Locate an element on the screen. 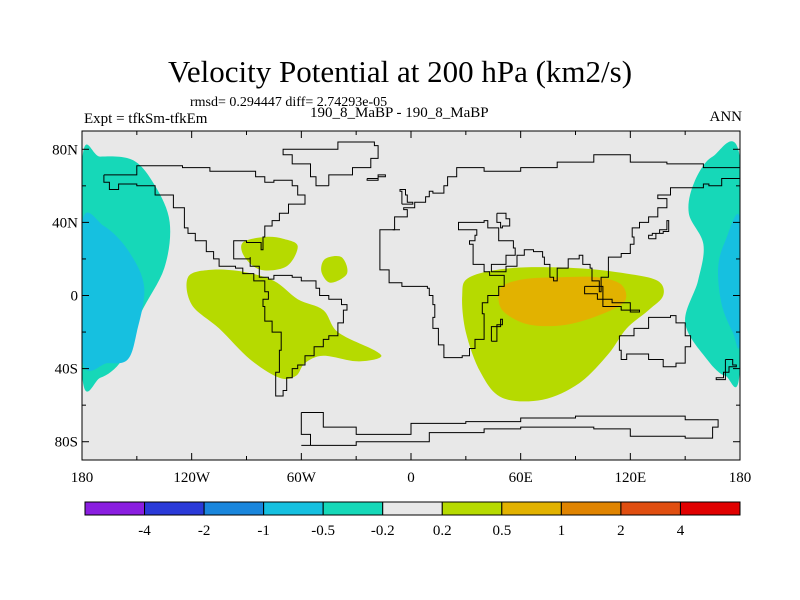 This screenshot has height=600, width=800. y-tick-label: 80S is located at coordinates (66, 443).